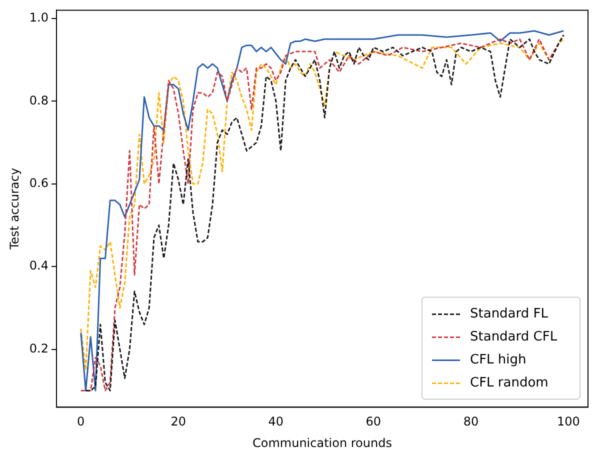 Image resolution: width=600 pixels, height=459 pixels. Describe the element at coordinates (81, 421) in the screenshot. I see `x-tick-label: 0` at that location.